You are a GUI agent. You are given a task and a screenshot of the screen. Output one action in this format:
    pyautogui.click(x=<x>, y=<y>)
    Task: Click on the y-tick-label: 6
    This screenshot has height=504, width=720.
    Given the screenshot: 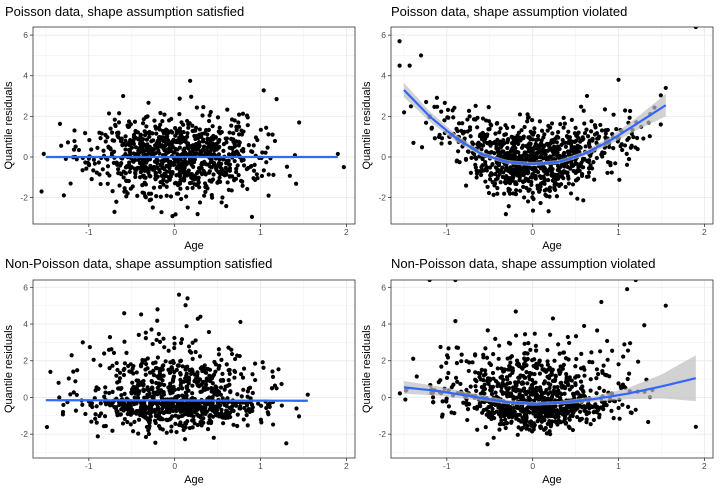 What is the action you would take?
    pyautogui.click(x=383, y=35)
    